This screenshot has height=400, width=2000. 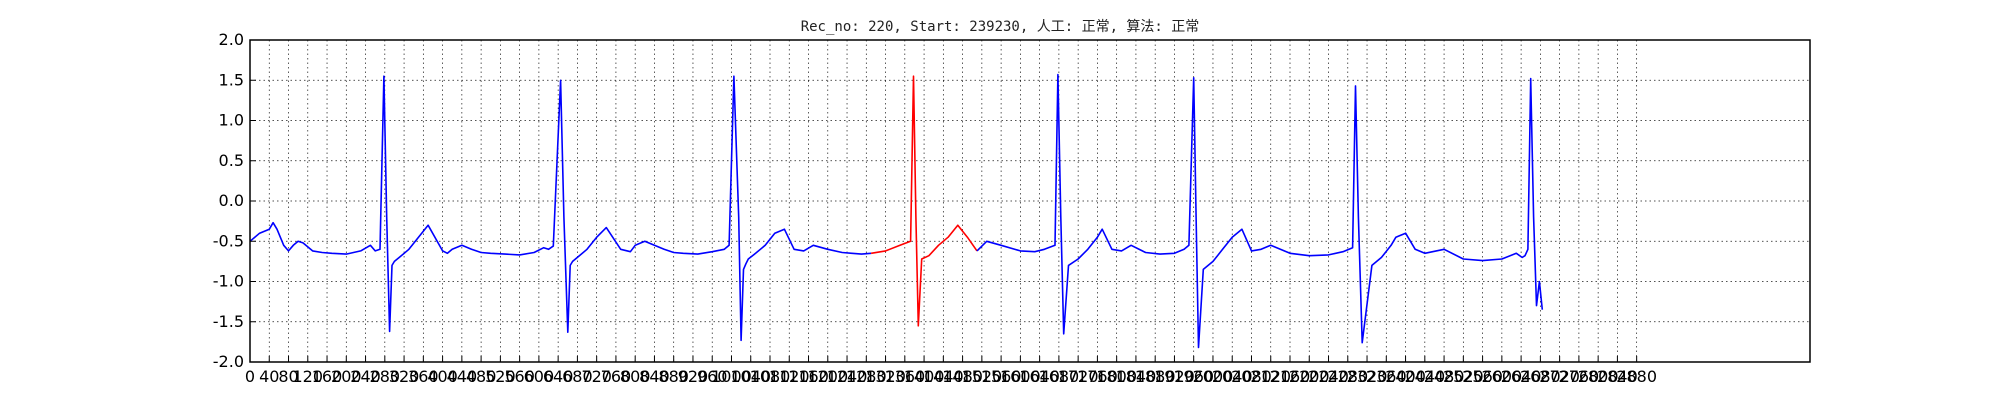 What do you see at coordinates (1617, 376) in the screenshot?
I see `x-tick-label: 2840` at bounding box center [1617, 376].